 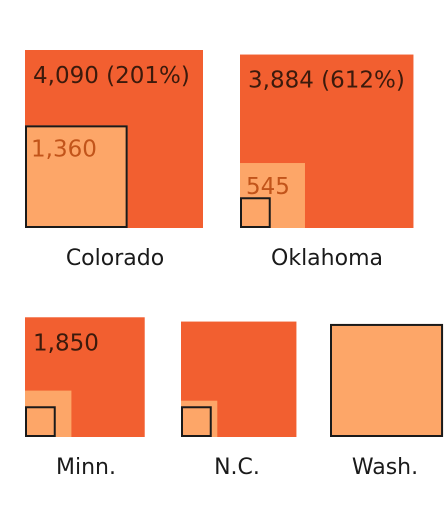 What do you see at coordinates (268, 187) in the screenshot?
I see `oklahoma-small-label: 545` at bounding box center [268, 187].